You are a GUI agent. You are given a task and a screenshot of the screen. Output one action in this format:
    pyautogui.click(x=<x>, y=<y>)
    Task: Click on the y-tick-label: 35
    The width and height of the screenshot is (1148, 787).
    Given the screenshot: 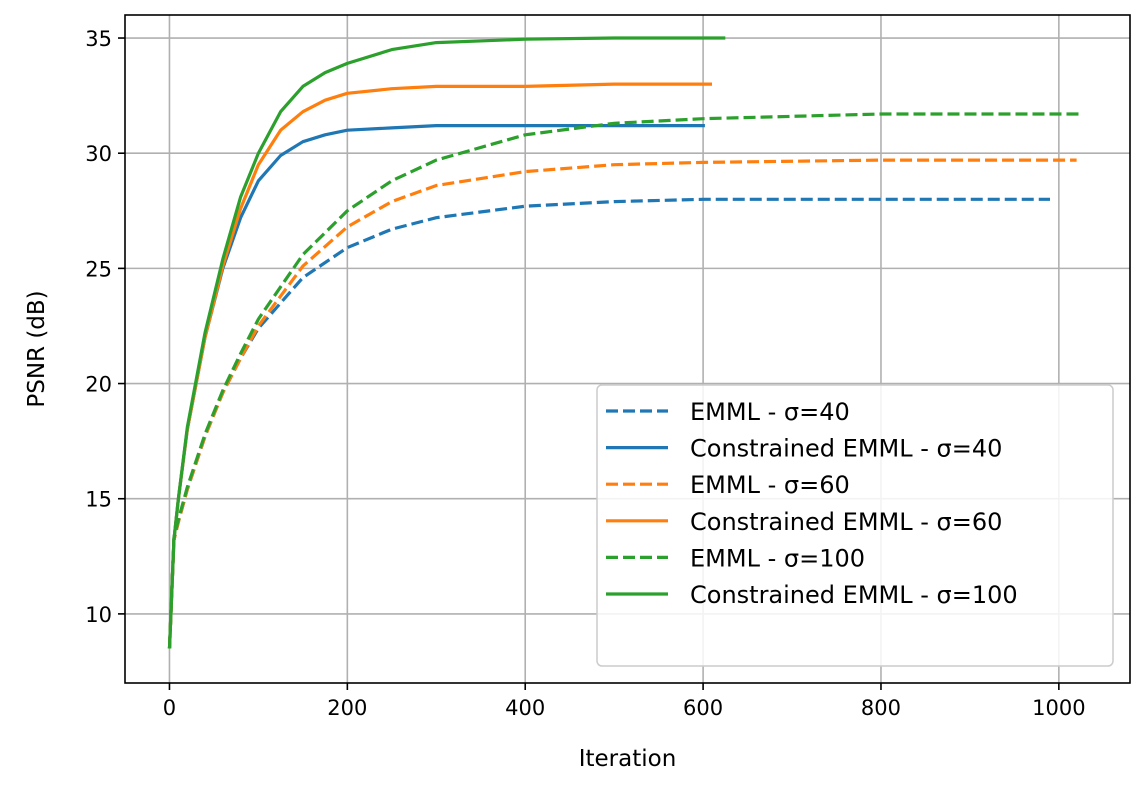 What is the action you would take?
    pyautogui.click(x=98, y=39)
    